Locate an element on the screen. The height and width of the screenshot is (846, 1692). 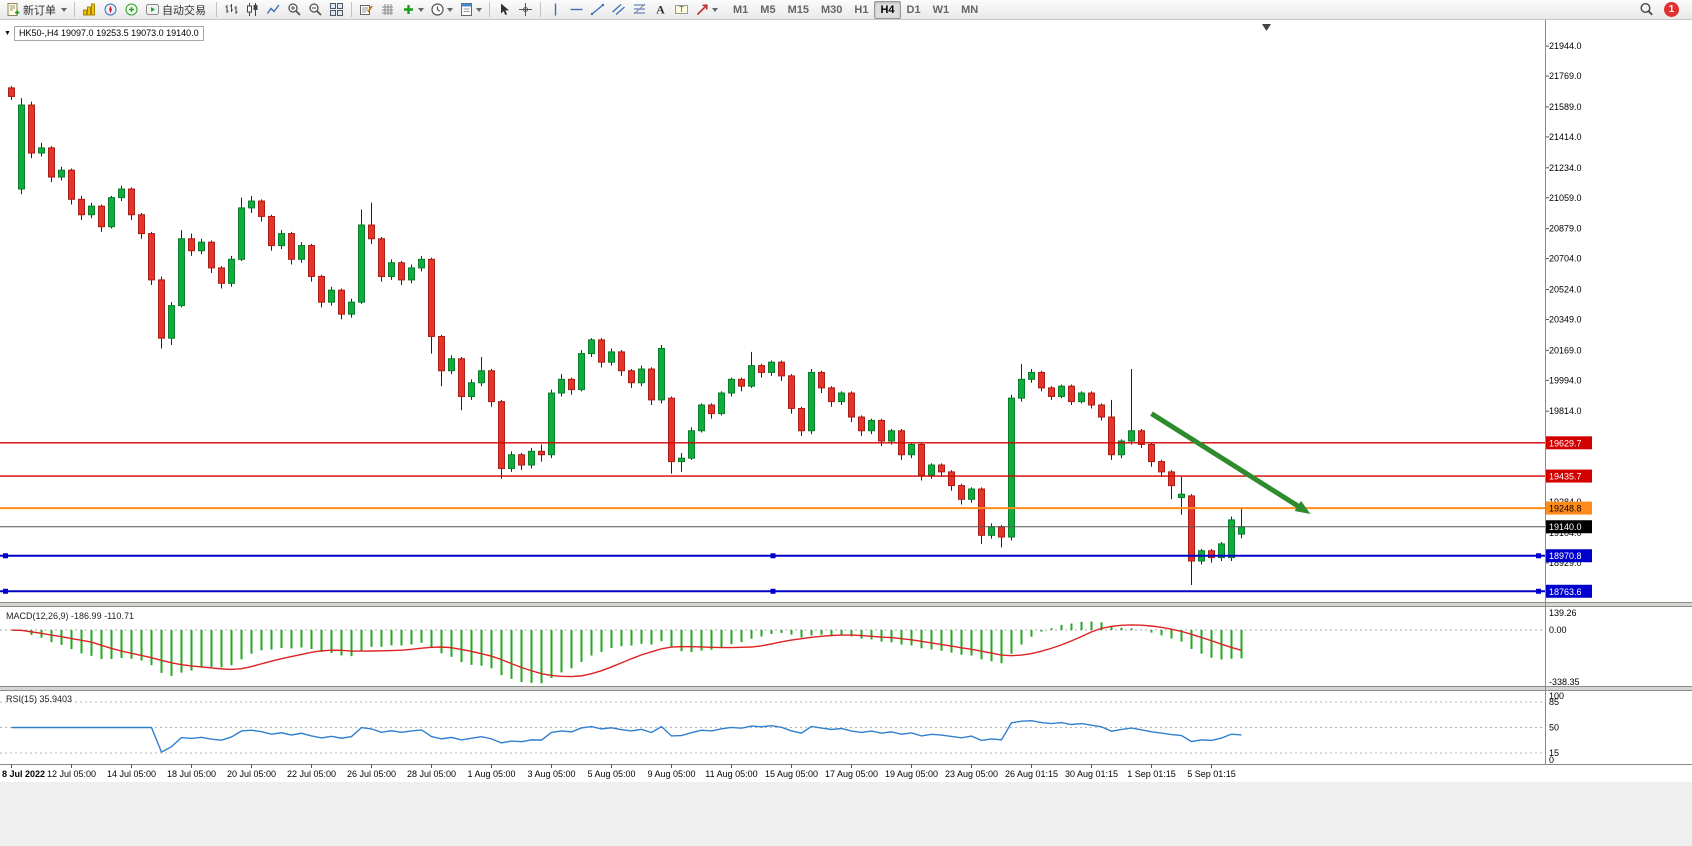
vertical-line-icon is located at coordinates (555, 9).